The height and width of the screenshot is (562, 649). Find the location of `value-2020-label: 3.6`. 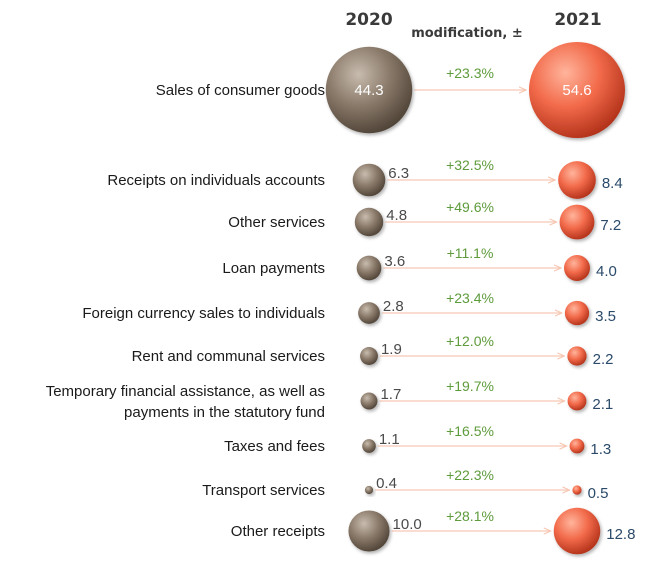

value-2020-label: 3.6 is located at coordinates (394, 261).